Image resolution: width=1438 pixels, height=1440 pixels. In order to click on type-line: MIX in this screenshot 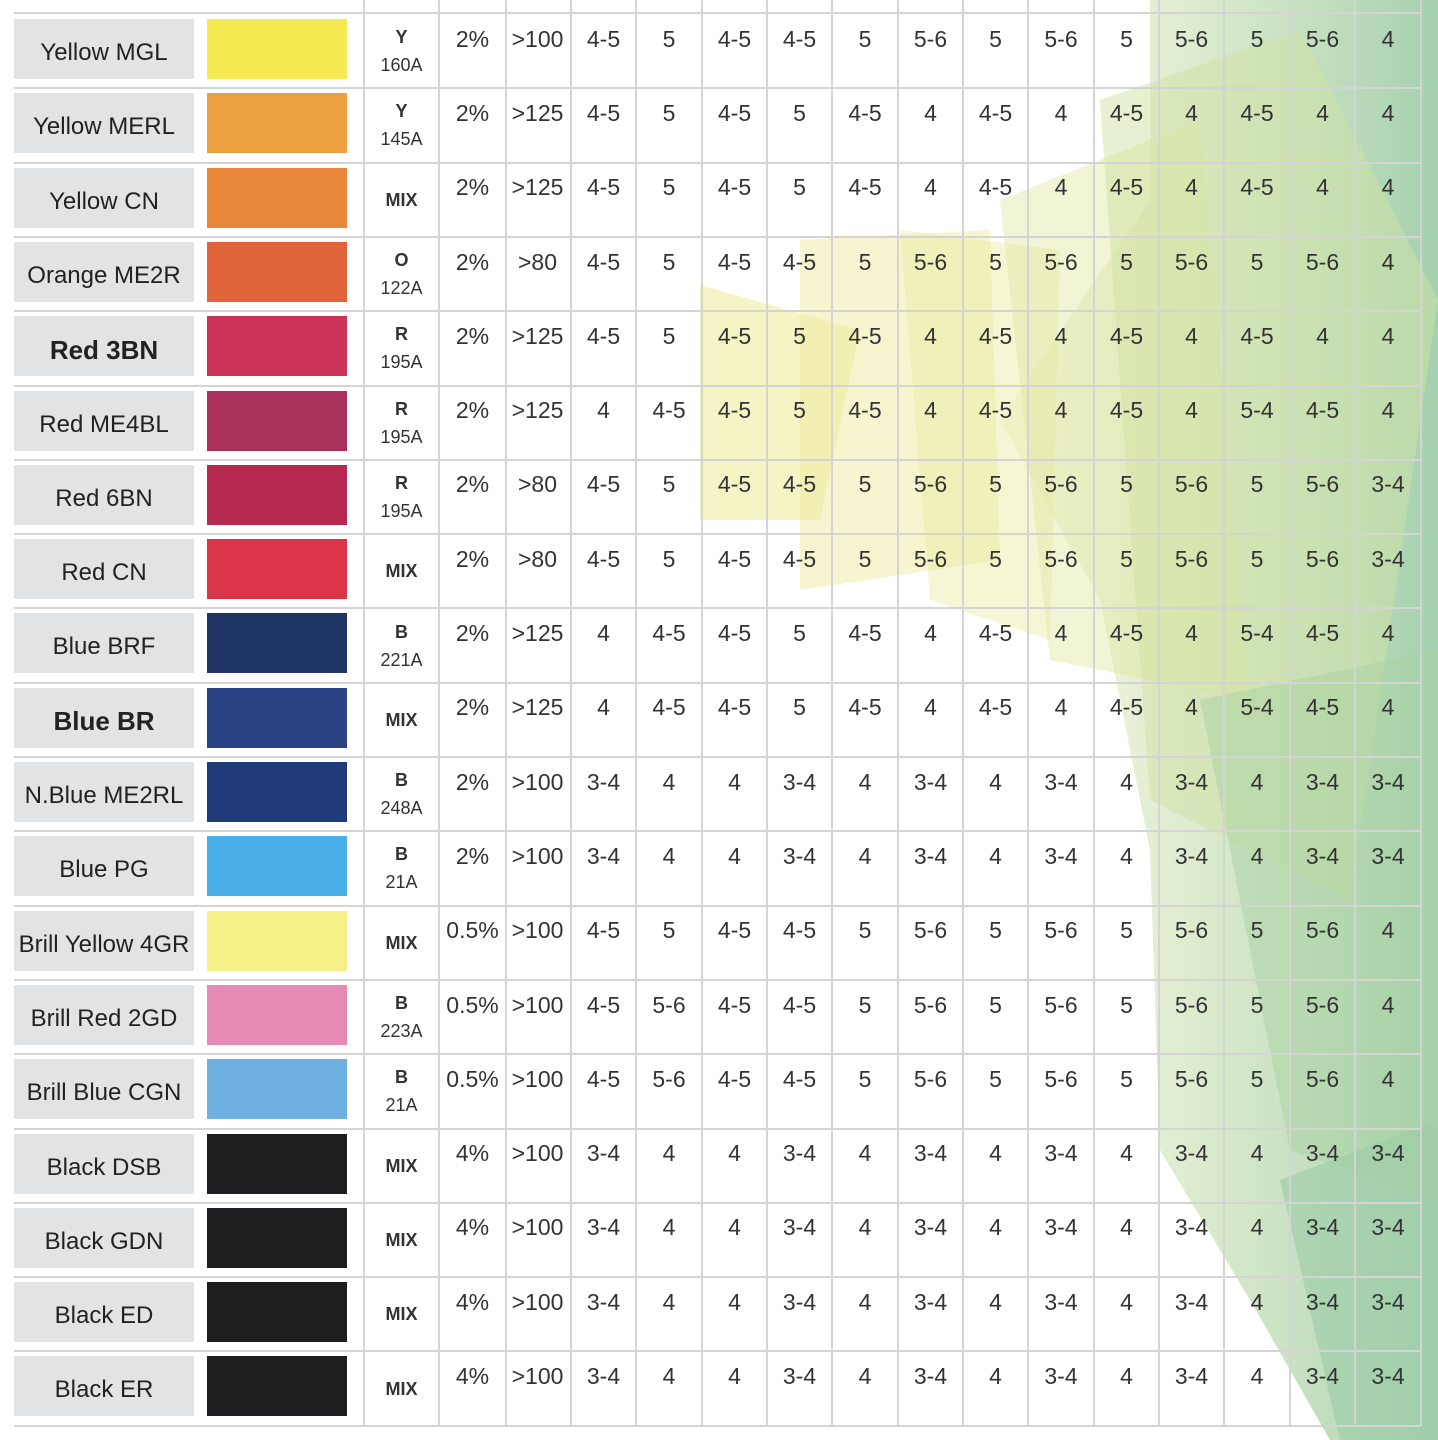, I will do `click(401, 1388)`.